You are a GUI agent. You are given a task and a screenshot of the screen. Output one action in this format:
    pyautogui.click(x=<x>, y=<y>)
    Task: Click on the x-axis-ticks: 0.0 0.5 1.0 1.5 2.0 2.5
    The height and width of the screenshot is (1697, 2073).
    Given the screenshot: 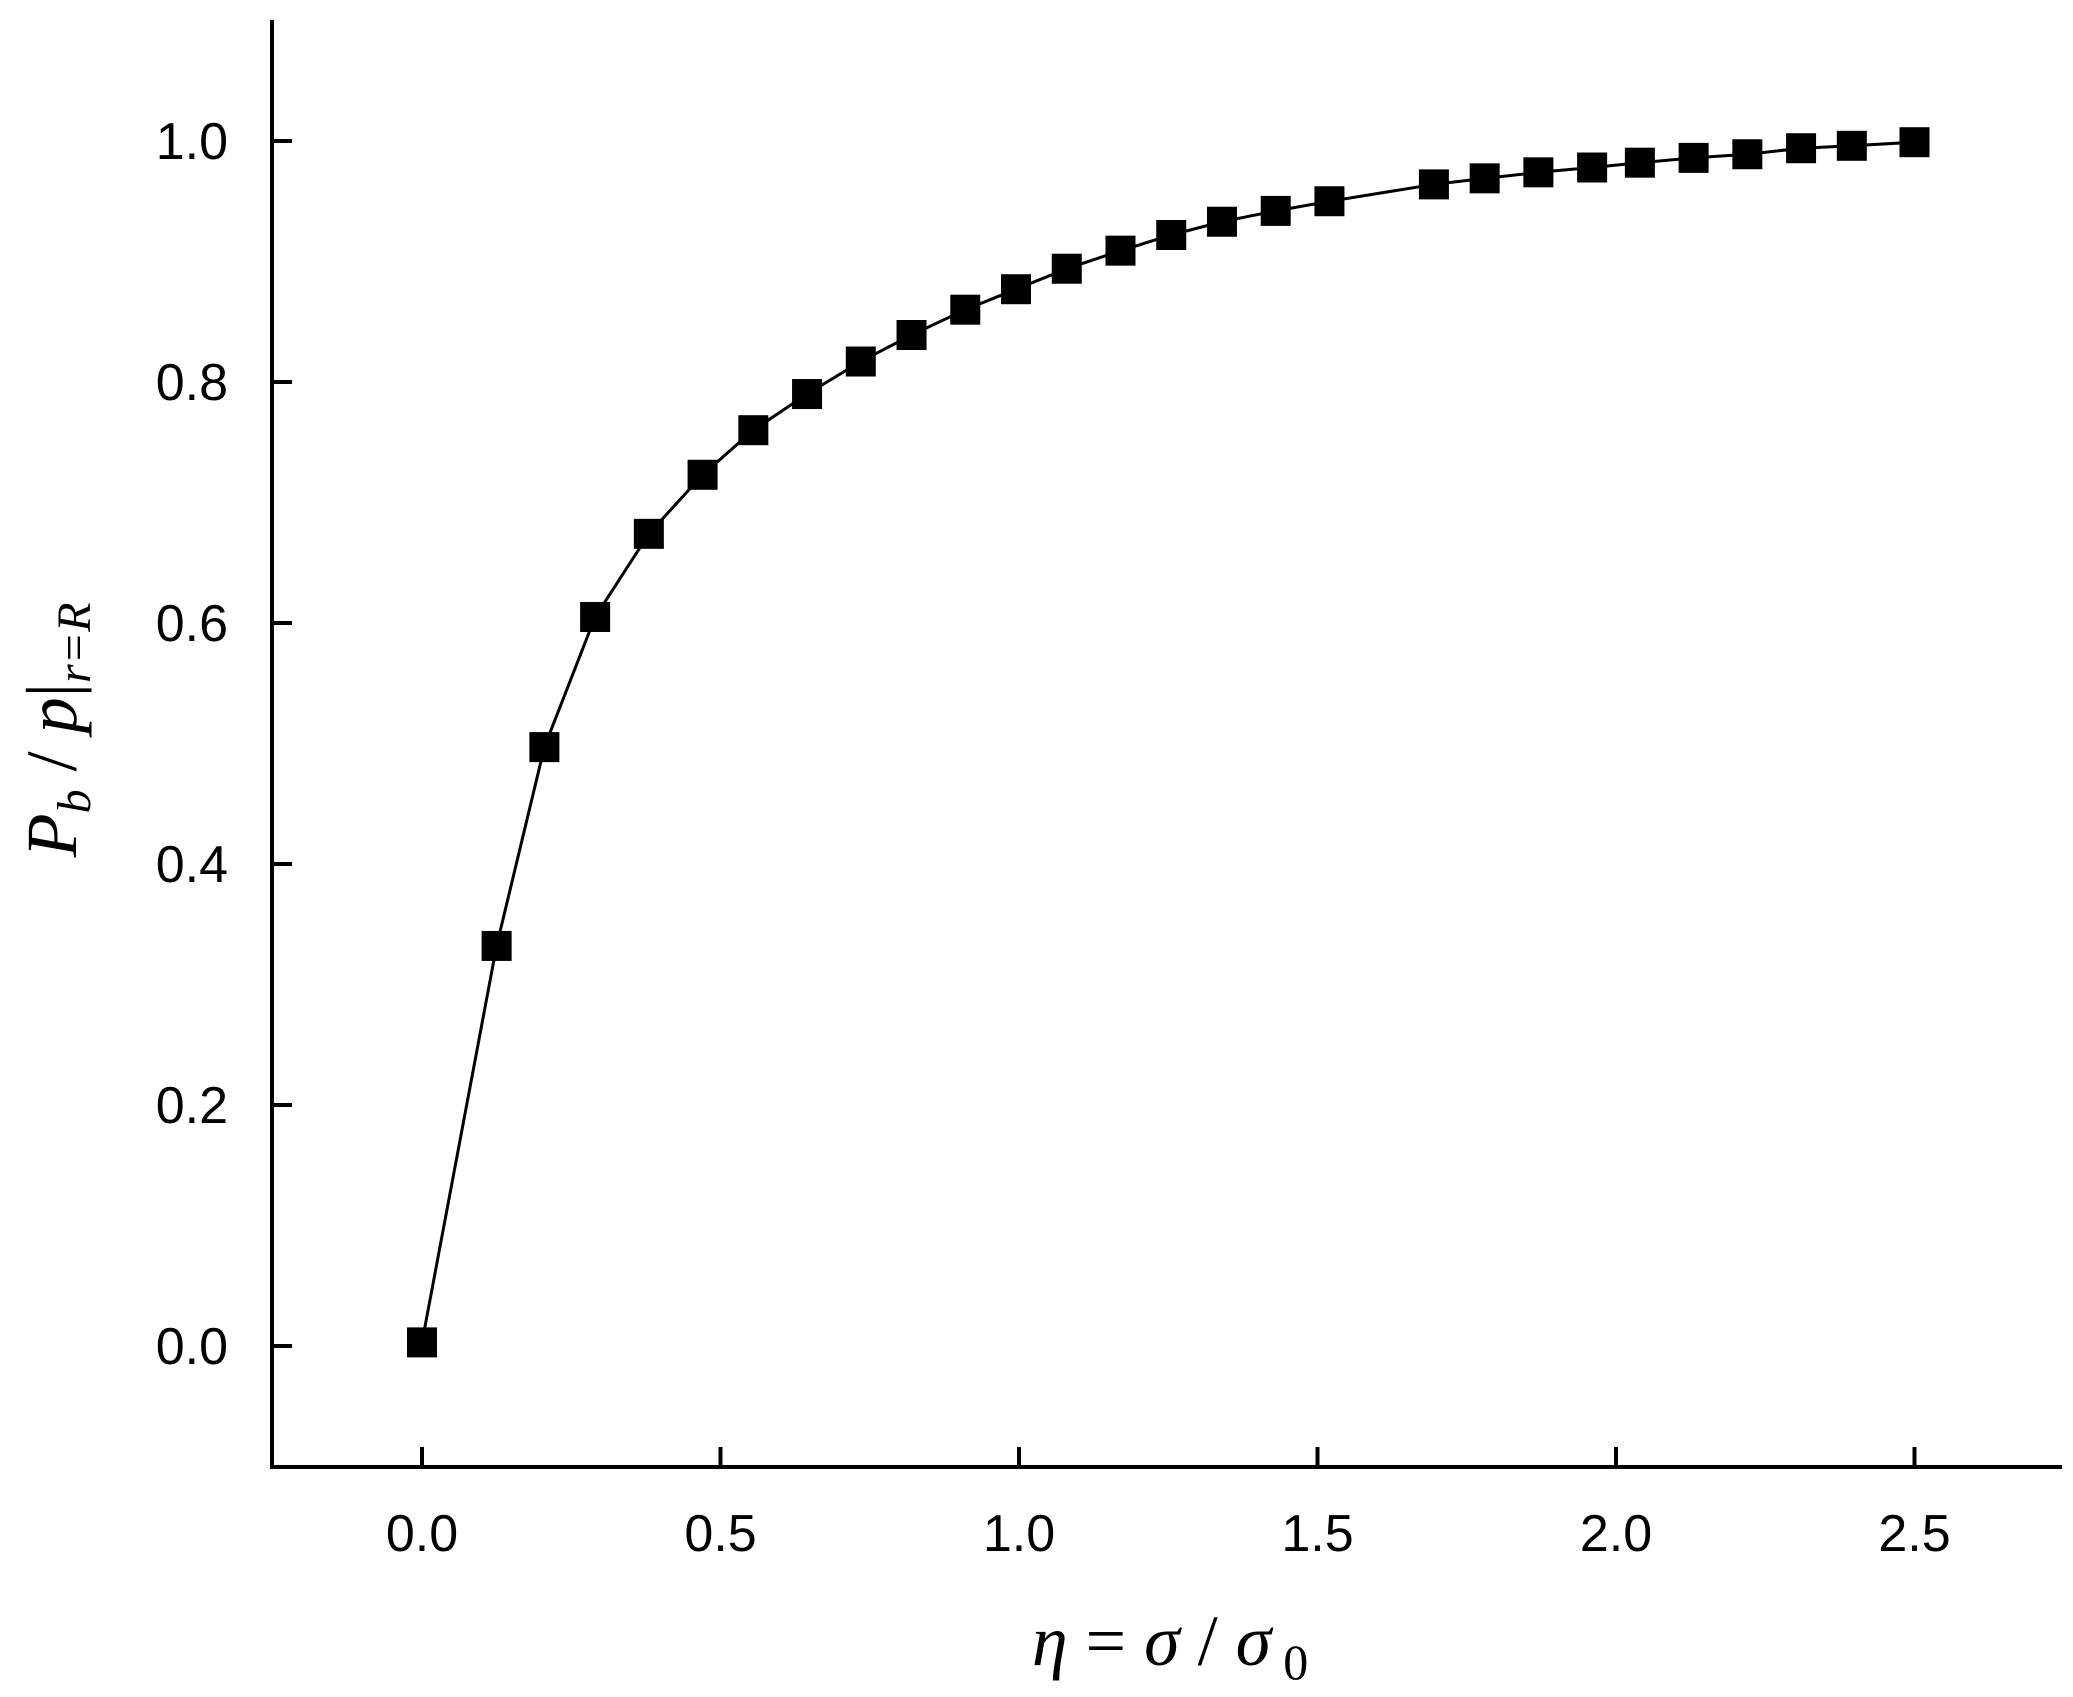 What is the action you would take?
    pyautogui.click(x=1168, y=1505)
    